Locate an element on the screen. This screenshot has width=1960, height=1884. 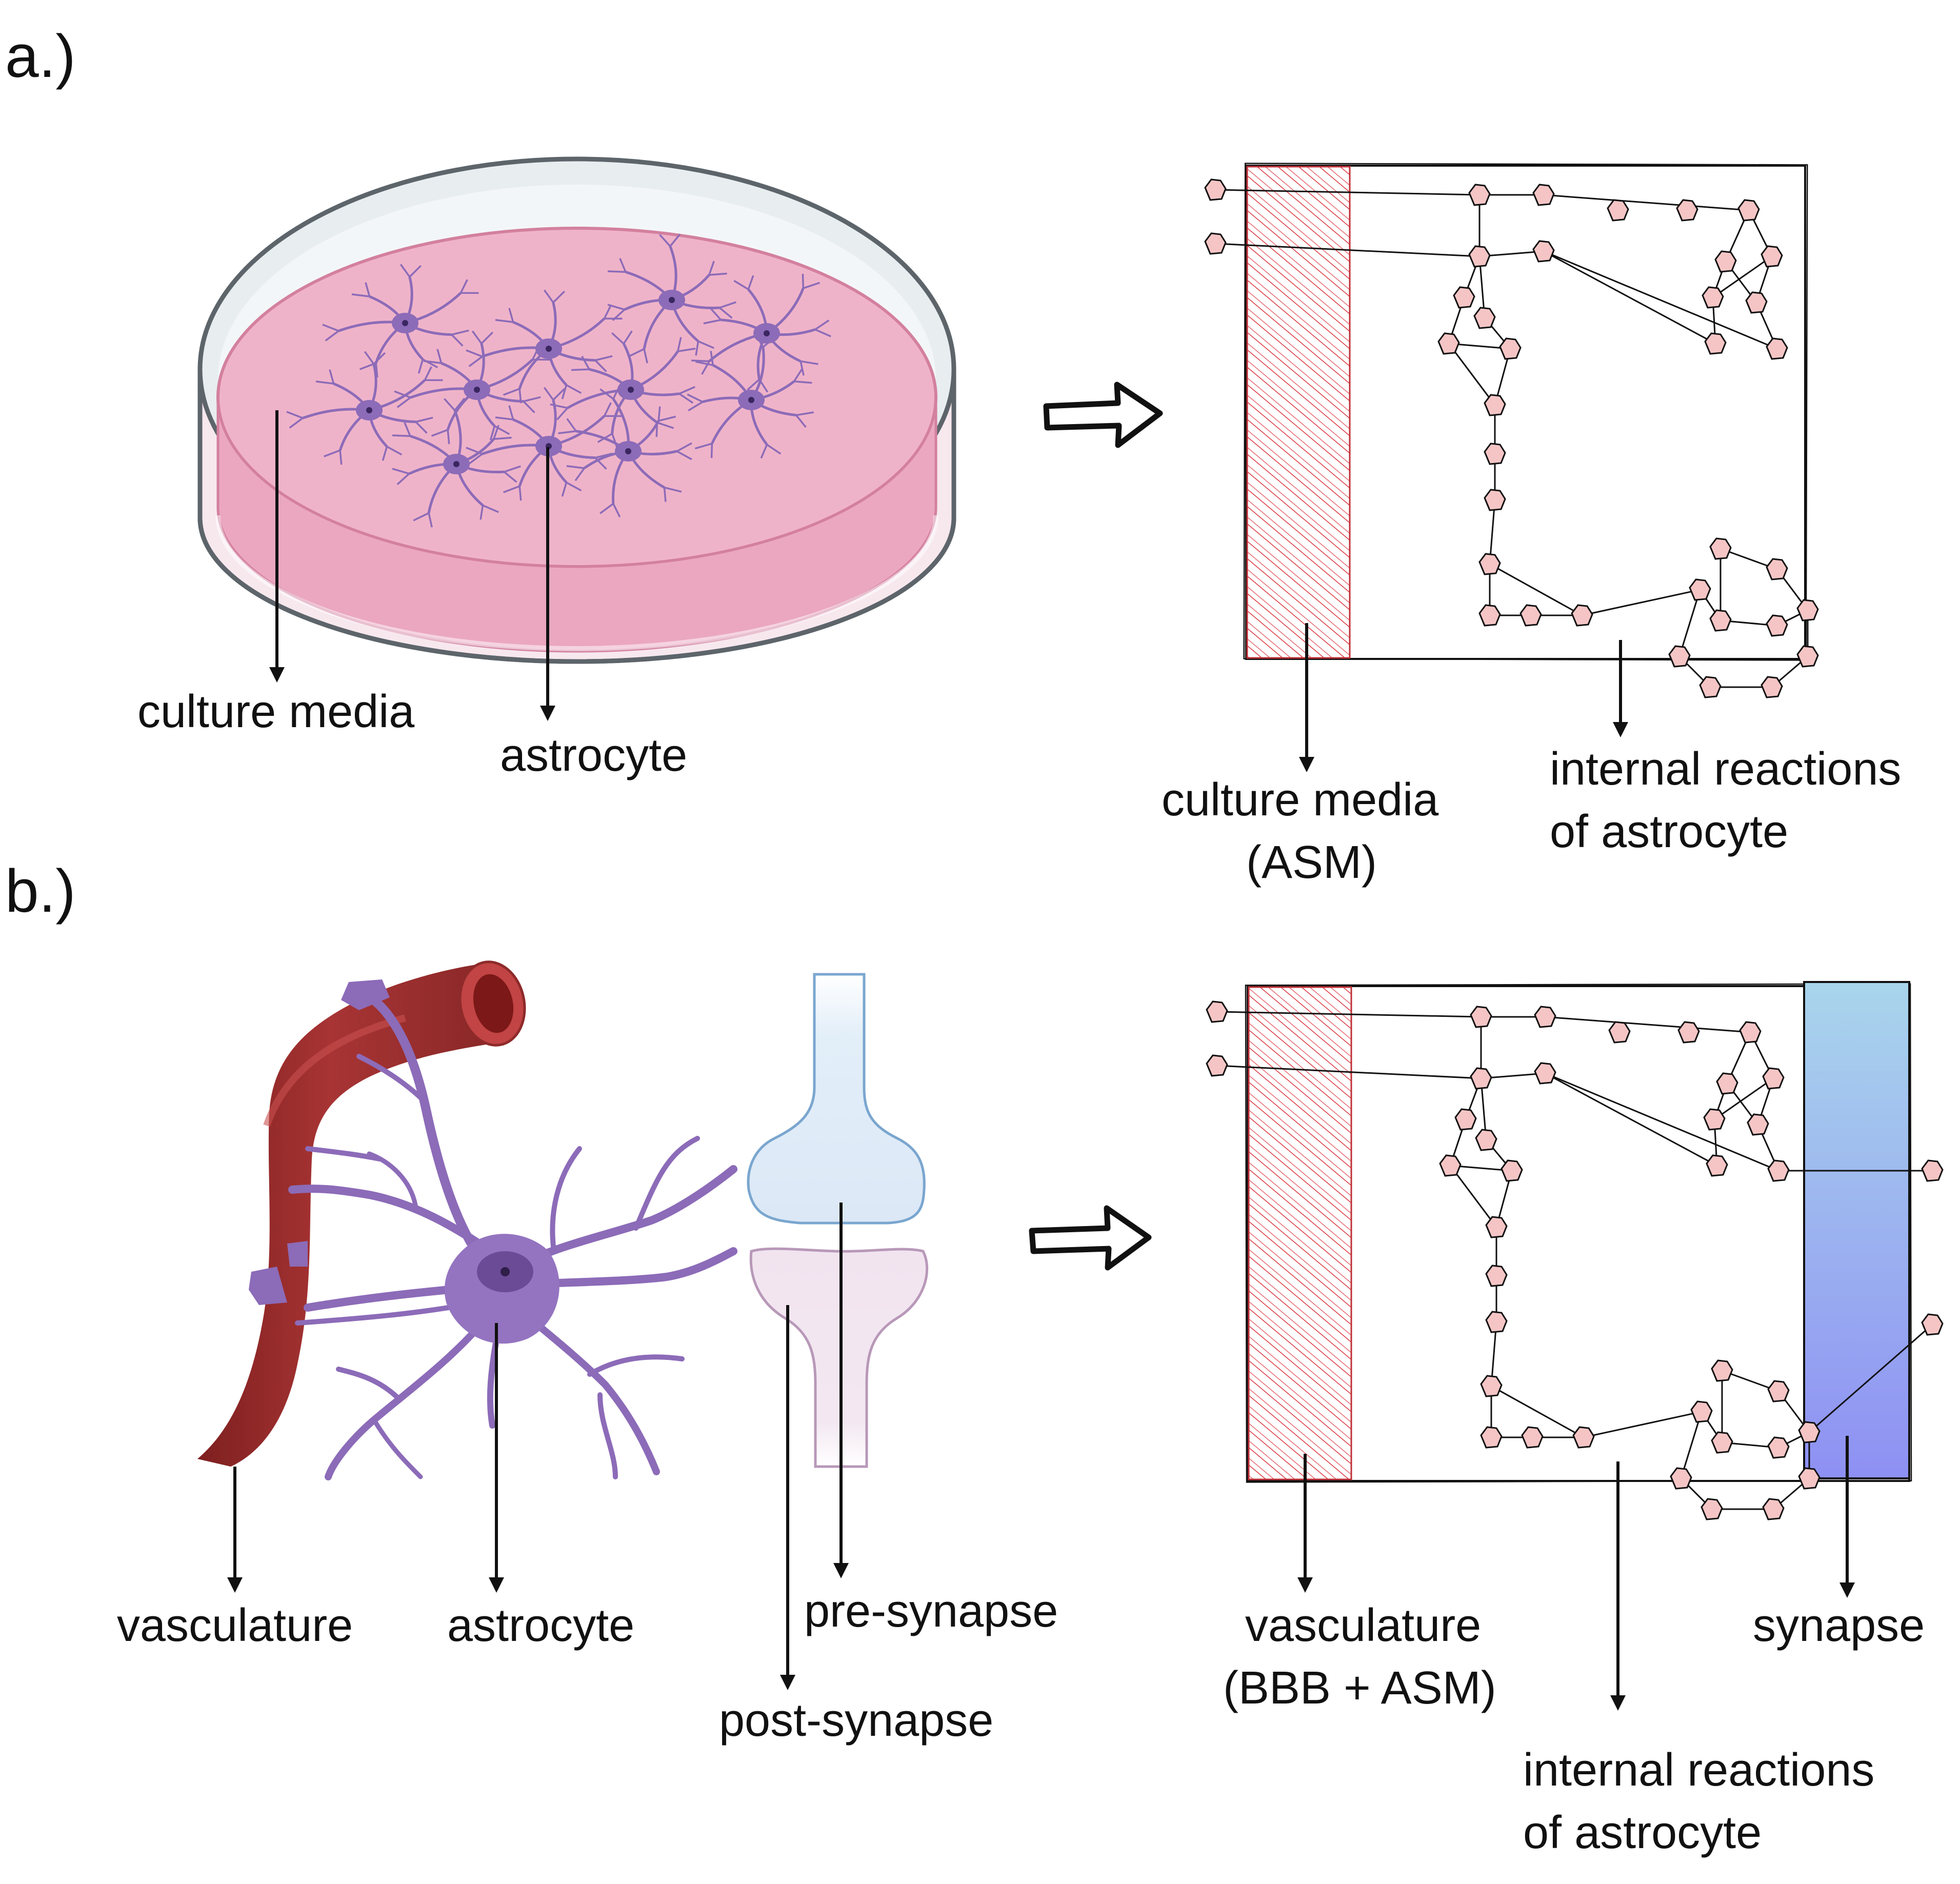
culture-media-label: culture media is located at coordinates (276, 711).